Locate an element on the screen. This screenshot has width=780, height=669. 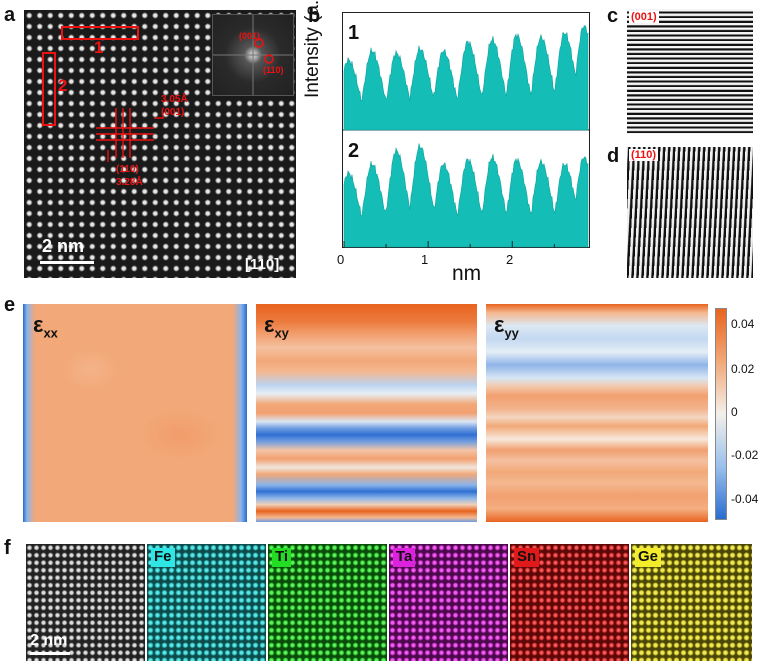
profile-1-label: 1 is located at coordinates (354, 33).